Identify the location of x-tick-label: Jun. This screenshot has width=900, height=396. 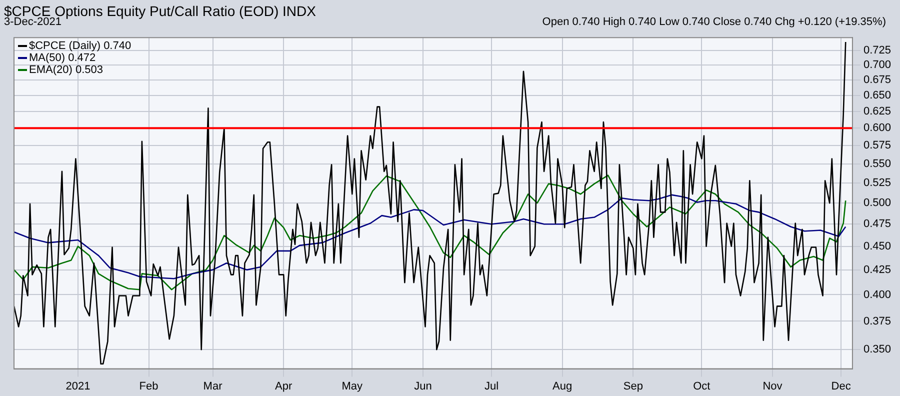
(423, 386).